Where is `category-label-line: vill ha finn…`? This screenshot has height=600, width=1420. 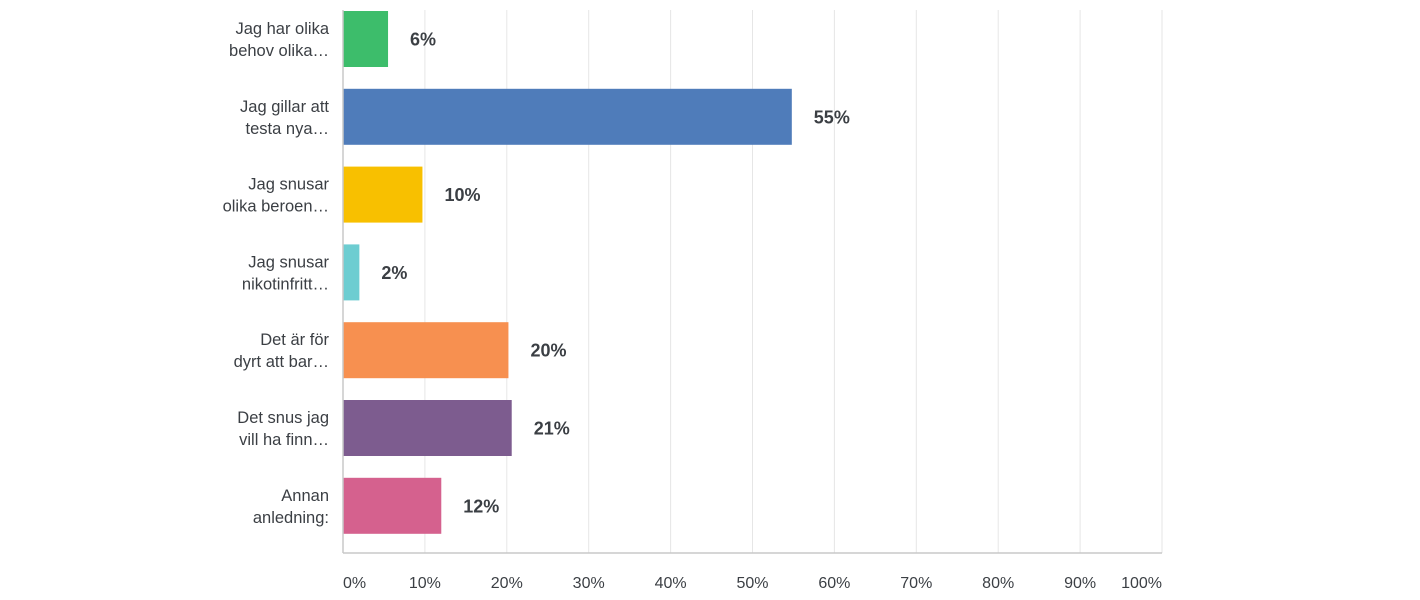 category-label-line: vill ha finn… is located at coordinates (284, 440).